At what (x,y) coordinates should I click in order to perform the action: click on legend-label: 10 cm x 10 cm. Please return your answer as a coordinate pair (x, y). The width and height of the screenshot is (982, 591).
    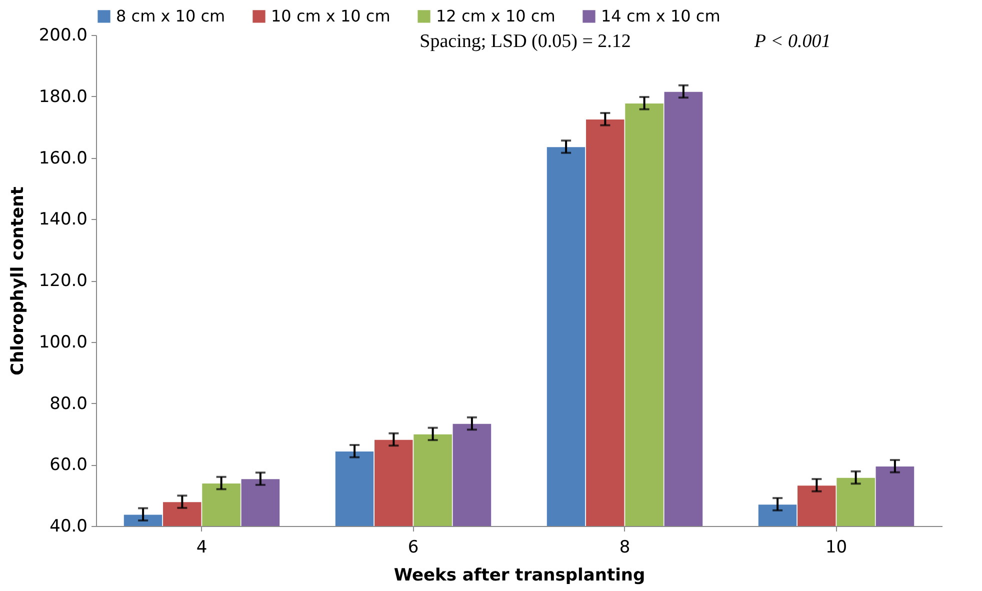
    Looking at the image, I should click on (330, 16).